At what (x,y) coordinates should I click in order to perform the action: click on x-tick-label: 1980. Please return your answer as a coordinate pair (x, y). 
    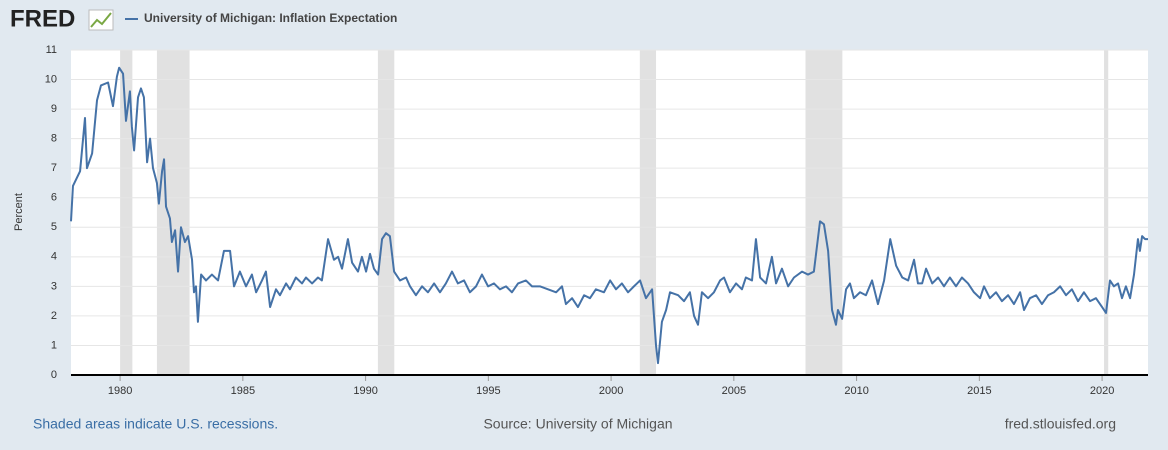
    Looking at the image, I should click on (120, 391).